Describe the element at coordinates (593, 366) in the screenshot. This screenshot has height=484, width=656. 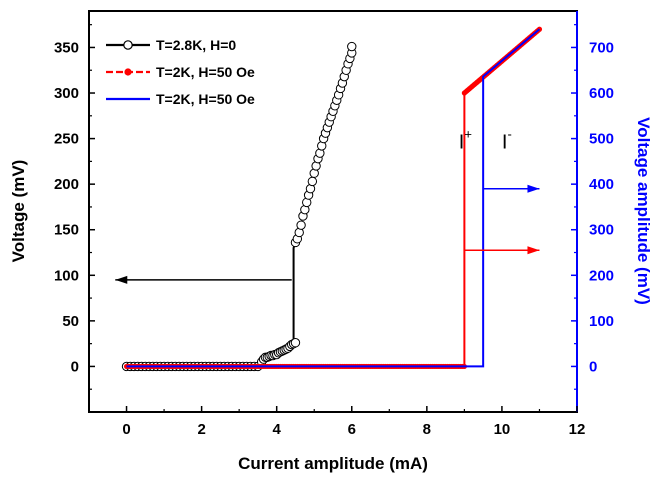
I see `right-tick-label: 0` at that location.